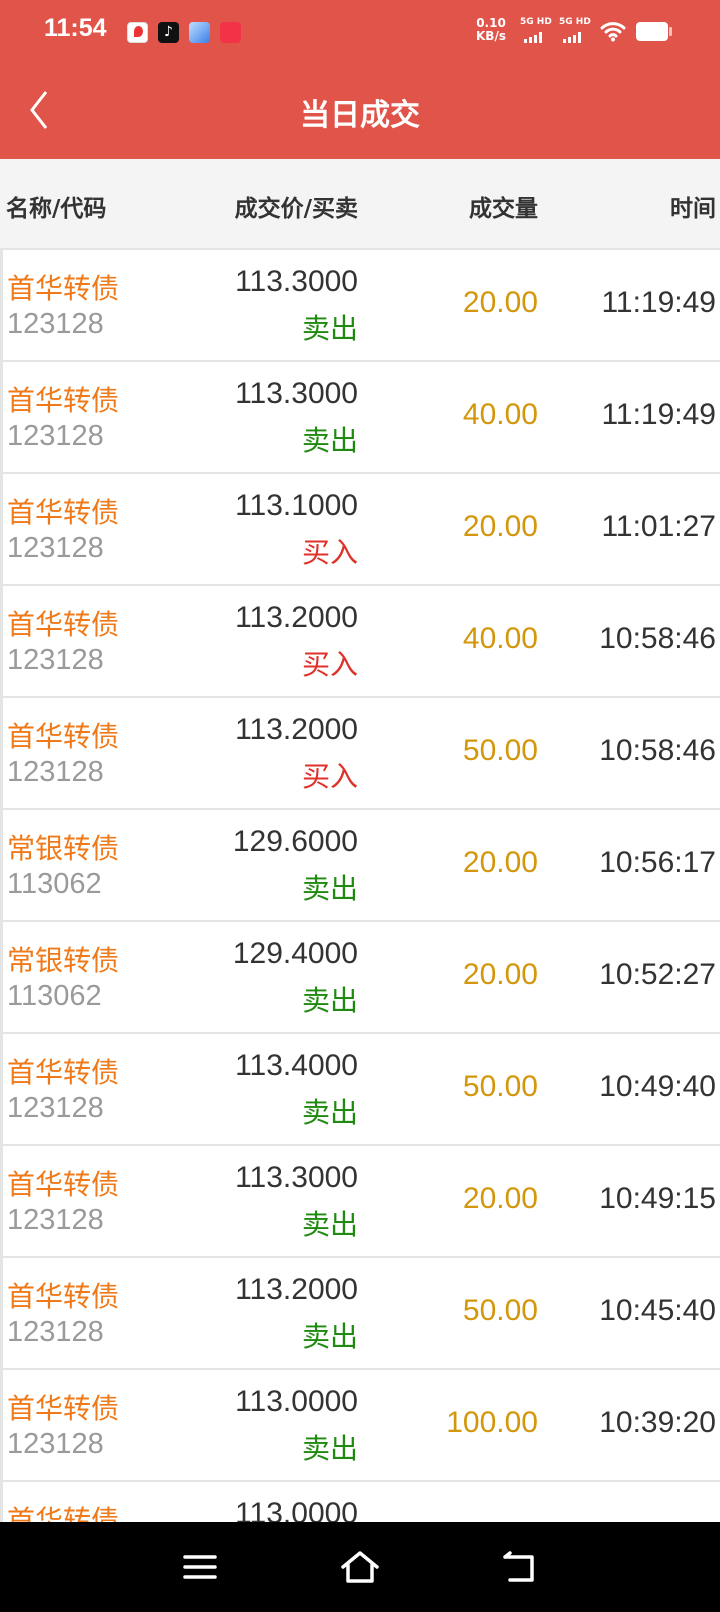 Image resolution: width=720 pixels, height=1612 pixels. I want to click on battery-icon, so click(654, 31).